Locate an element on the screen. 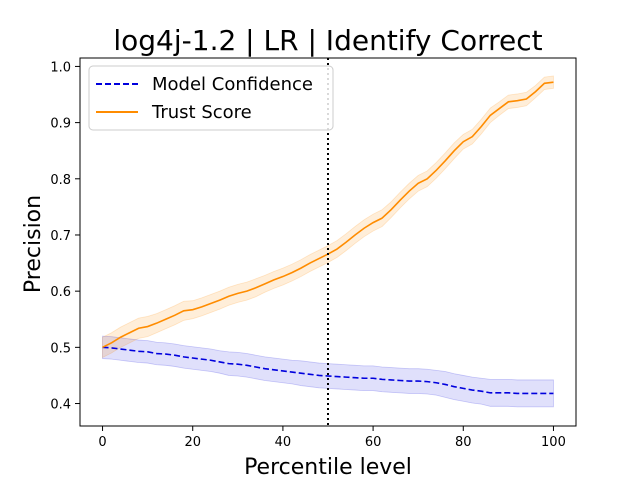 The width and height of the screenshot is (640, 480). x-tick-label: 100 is located at coordinates (553, 442).